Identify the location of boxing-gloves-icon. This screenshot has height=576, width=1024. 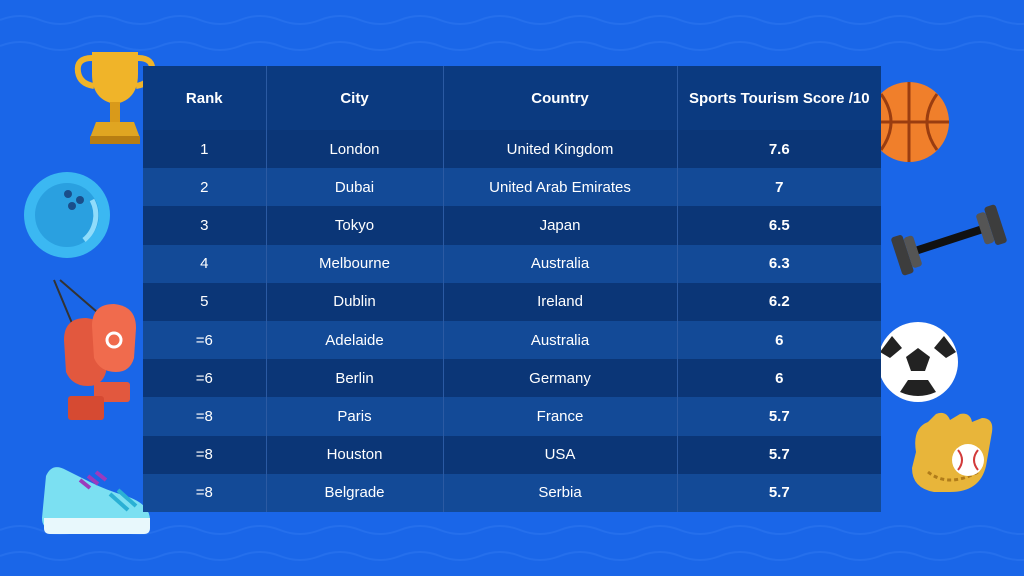
(94, 349).